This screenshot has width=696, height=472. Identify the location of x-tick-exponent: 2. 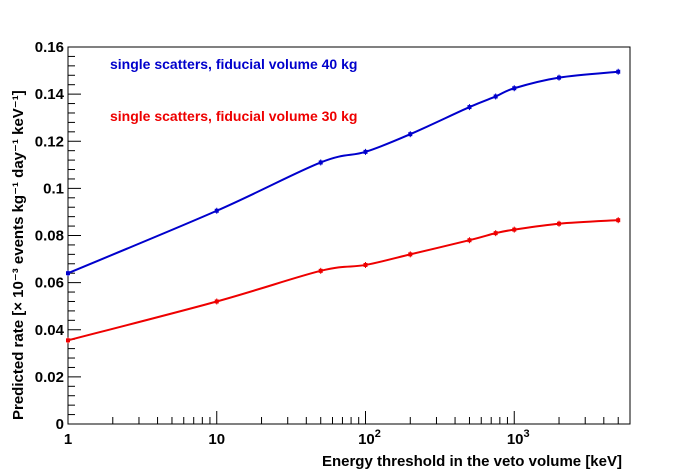
(378, 434).